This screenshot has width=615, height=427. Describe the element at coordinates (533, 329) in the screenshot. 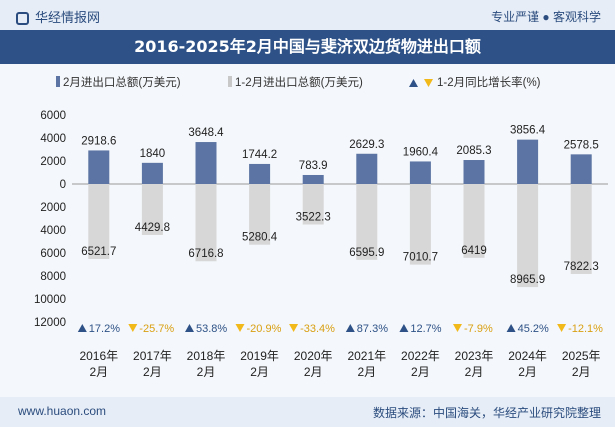

I see `growth-label: 45.2%` at that location.